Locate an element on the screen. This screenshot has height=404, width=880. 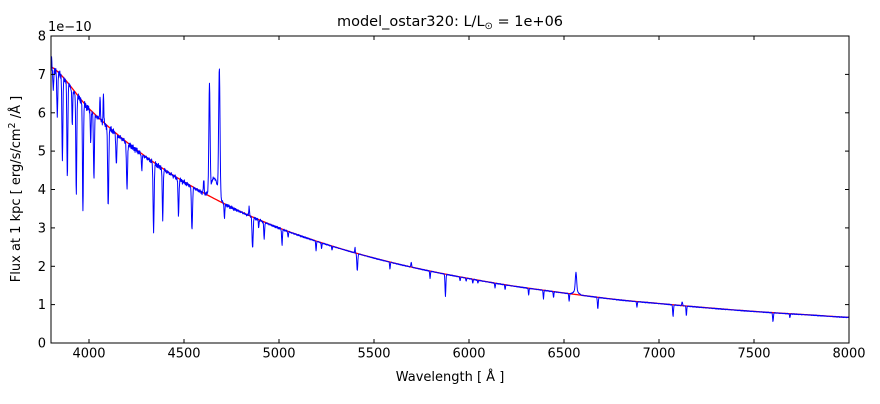
y-tick-label: 1 is located at coordinates (42, 305).